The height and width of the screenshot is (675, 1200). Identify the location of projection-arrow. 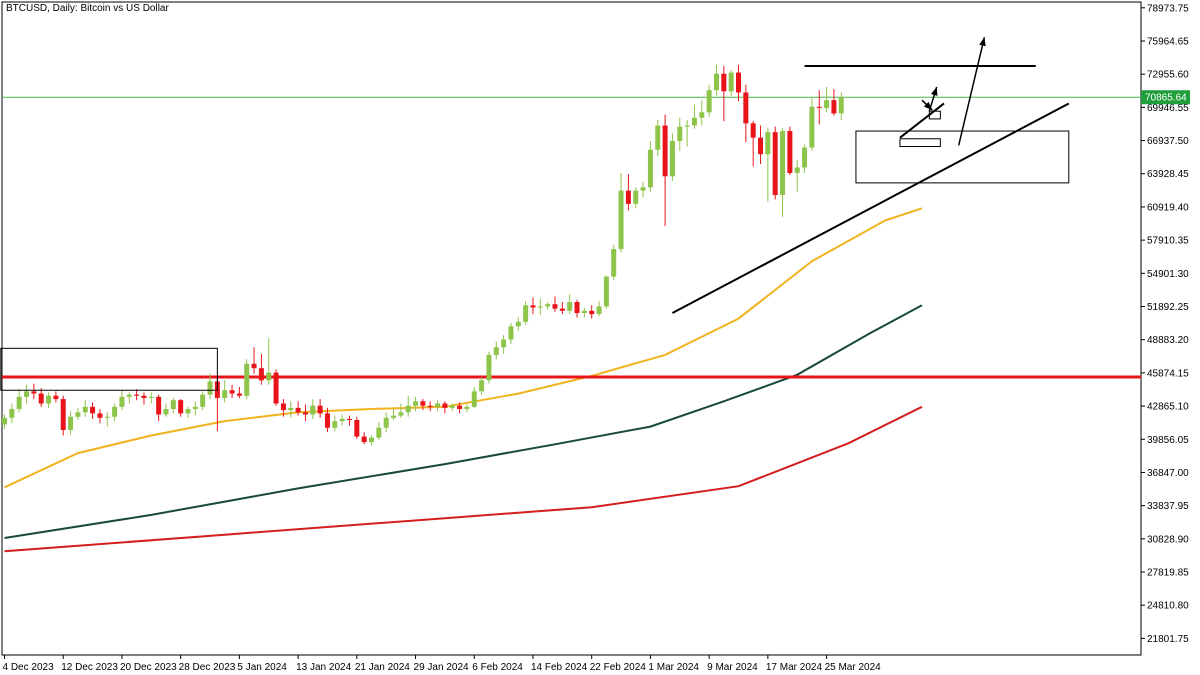
(971, 91).